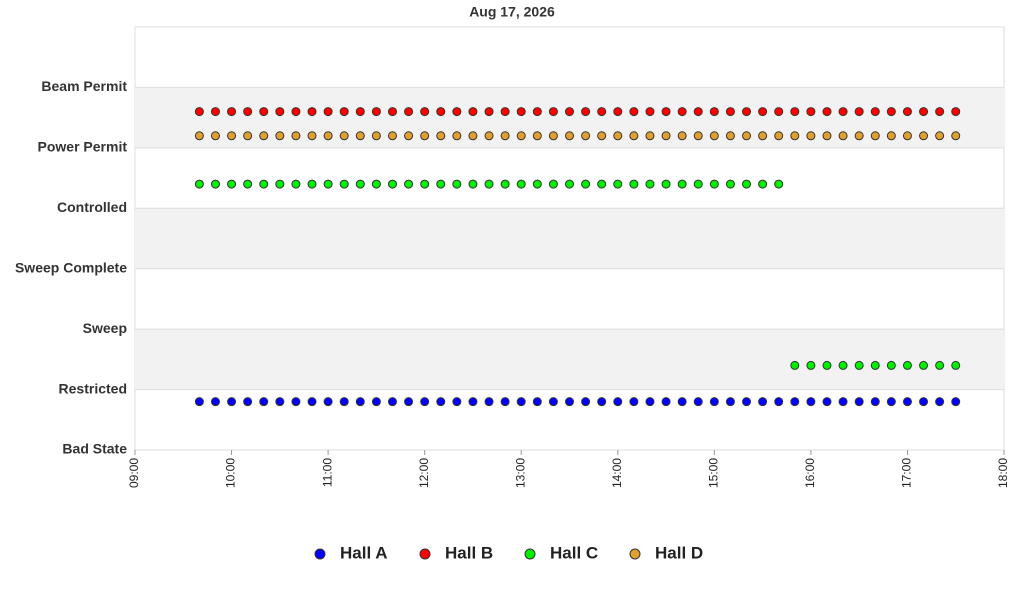  What do you see at coordinates (574, 552) in the screenshot?
I see `legend-label: Hall C` at bounding box center [574, 552].